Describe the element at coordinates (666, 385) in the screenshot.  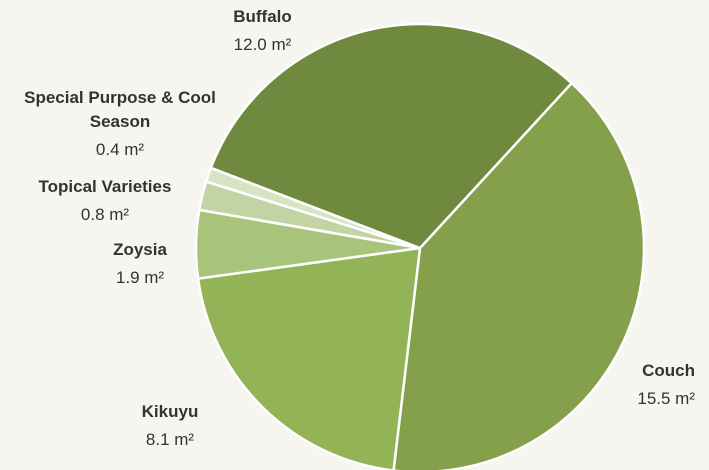
I see `slice-label: Couch 15.5 m²` at that location.